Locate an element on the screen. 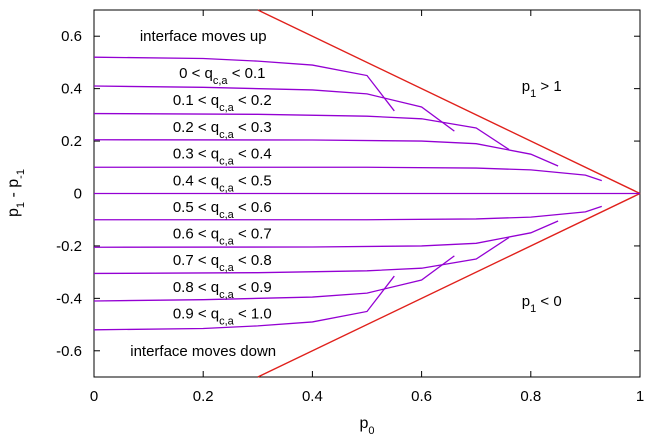 The image size is (645, 436). band-label: 0 < qc,a < 0.1 is located at coordinates (222, 76).